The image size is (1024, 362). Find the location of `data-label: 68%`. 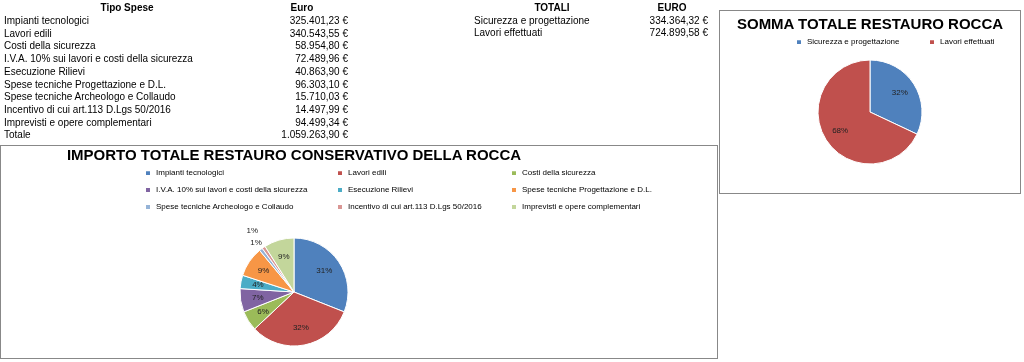

data-label: 68% is located at coordinates (840, 130).